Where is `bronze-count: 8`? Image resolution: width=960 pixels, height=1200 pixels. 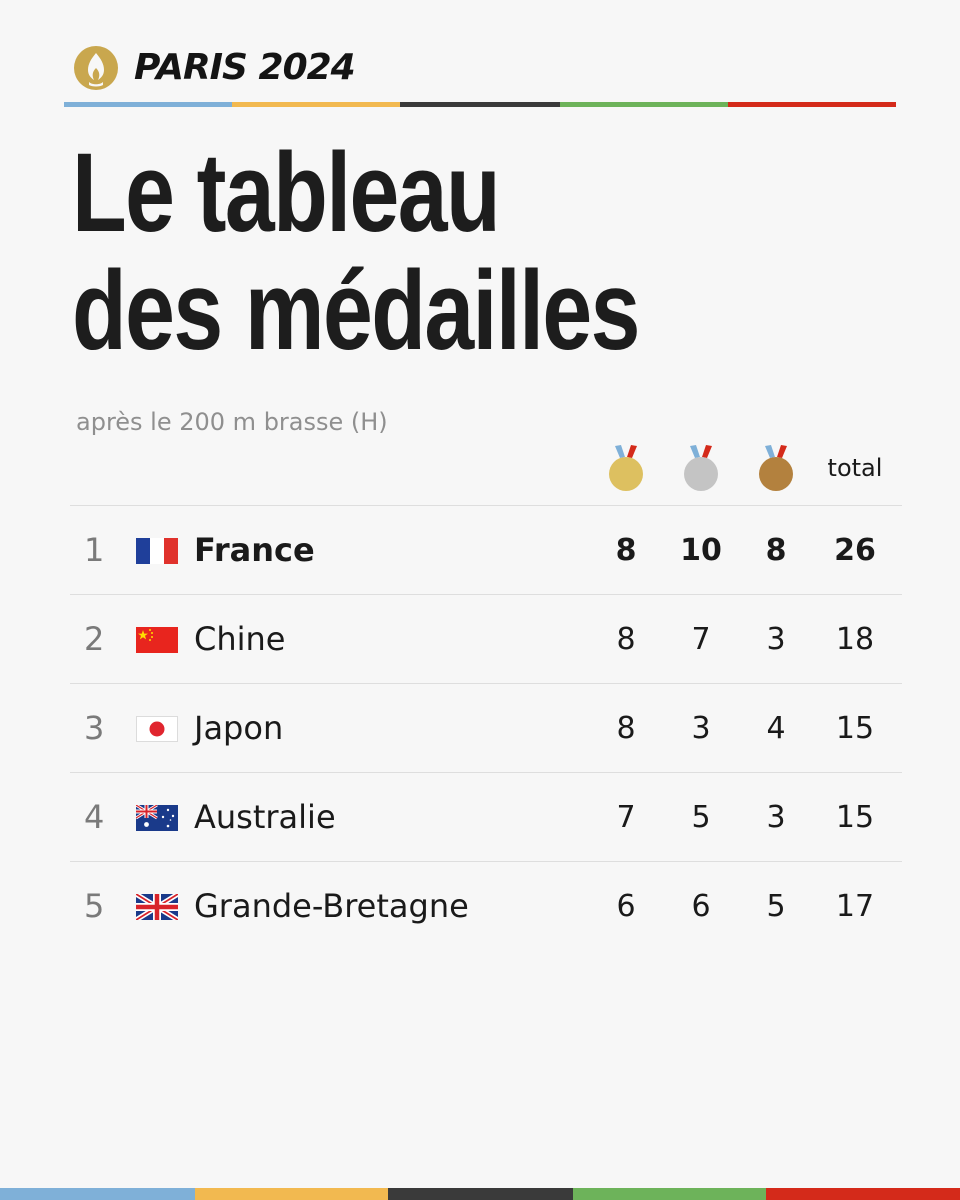
bronze-count: 8 is located at coordinates (776, 550).